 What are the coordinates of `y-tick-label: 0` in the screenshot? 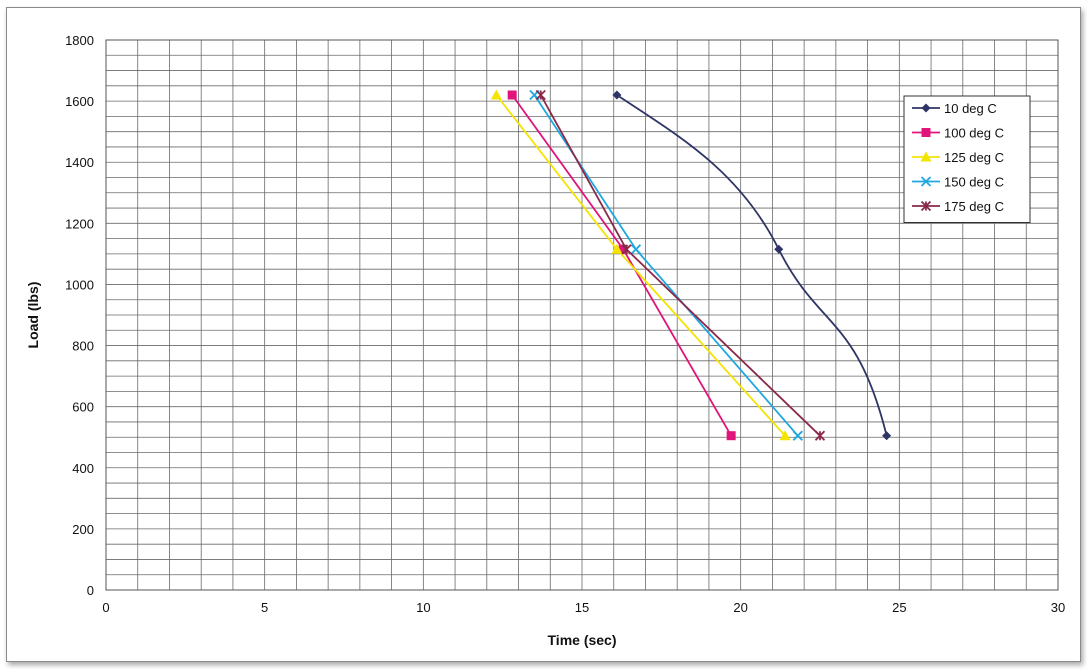 It's located at (90, 590).